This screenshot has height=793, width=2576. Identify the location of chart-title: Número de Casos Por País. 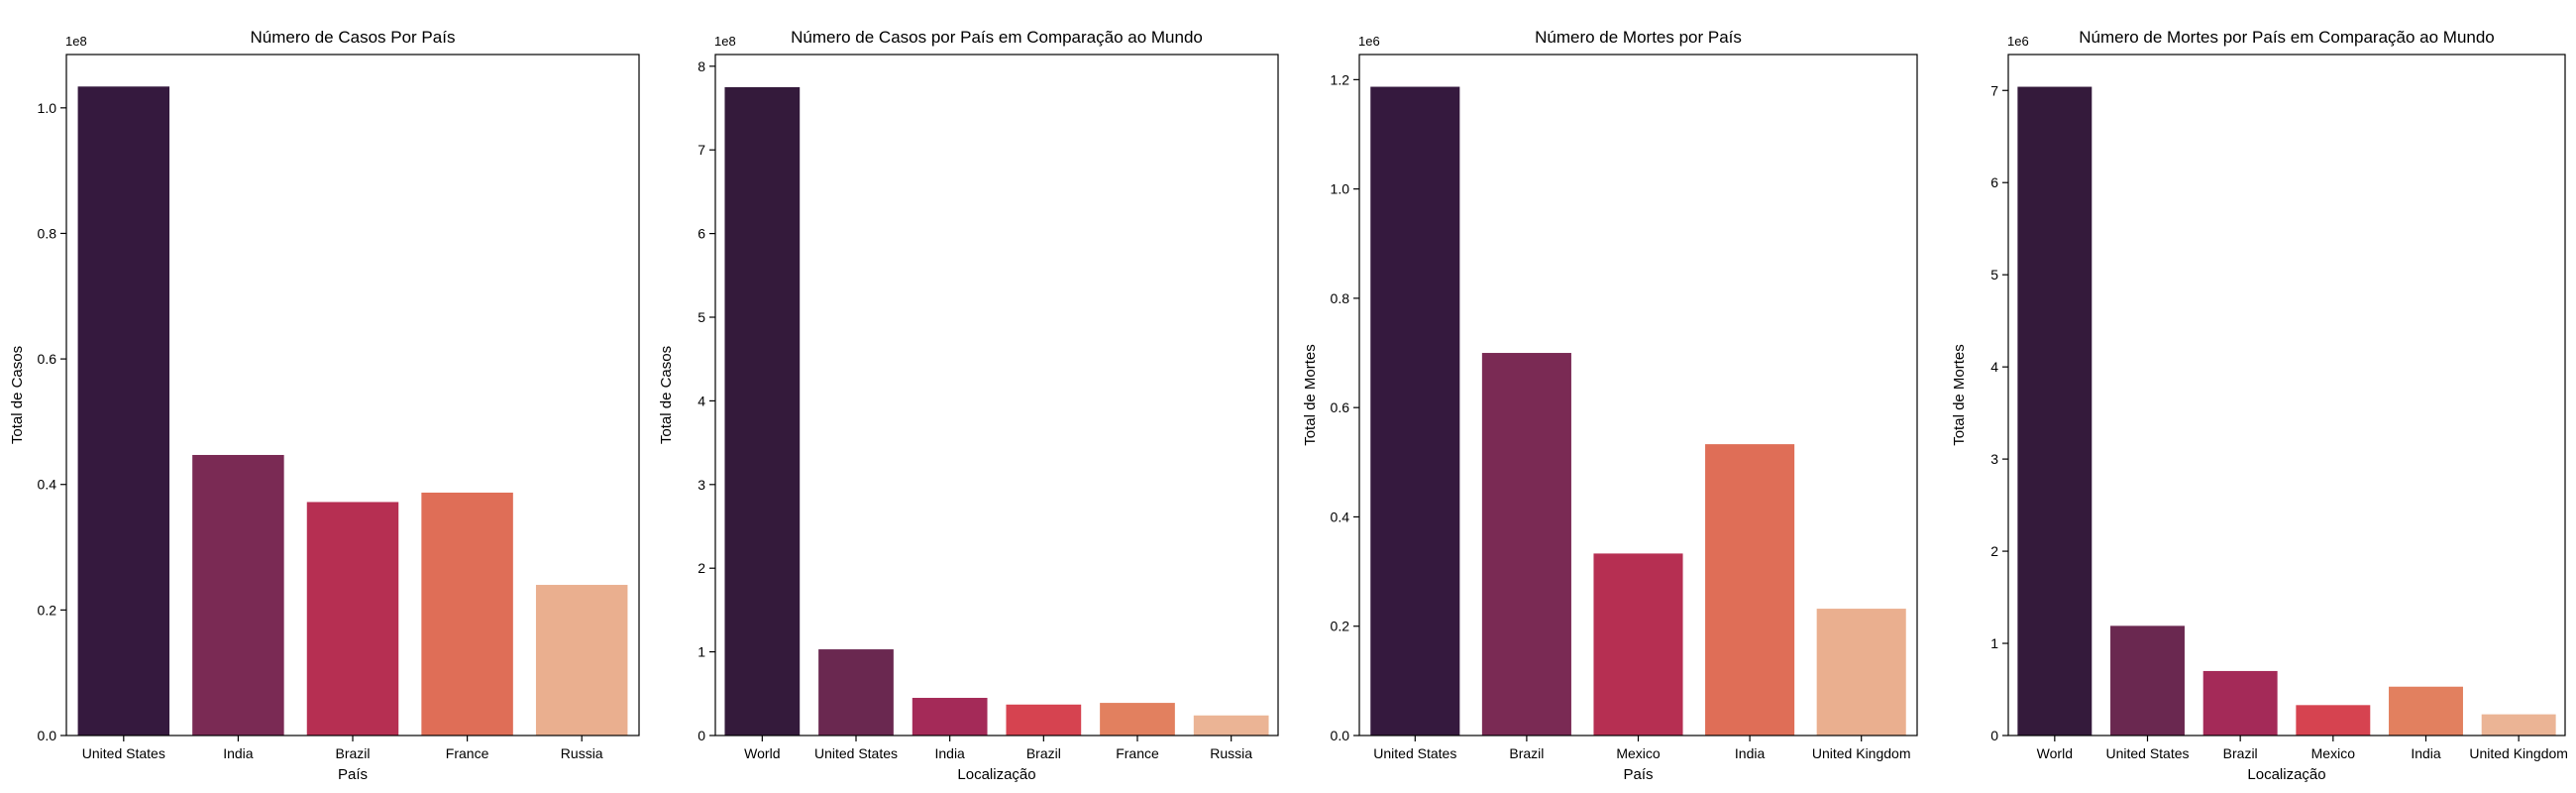
(353, 37).